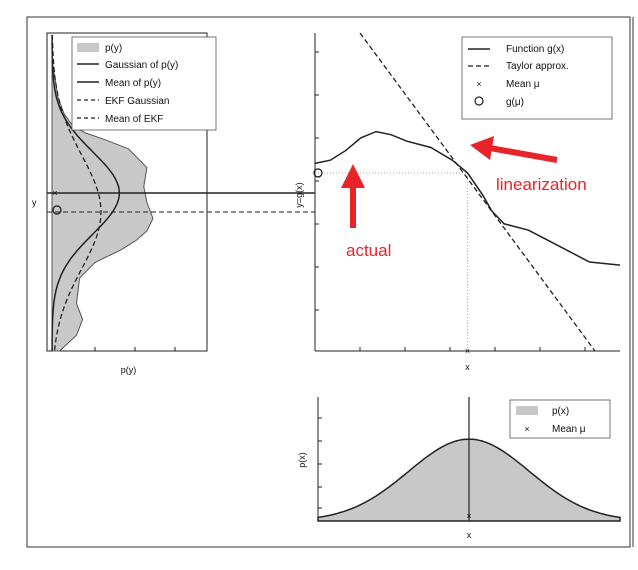 This screenshot has width=638, height=570. Describe the element at coordinates (353, 176) in the screenshot. I see `actual-arrow-head` at that location.